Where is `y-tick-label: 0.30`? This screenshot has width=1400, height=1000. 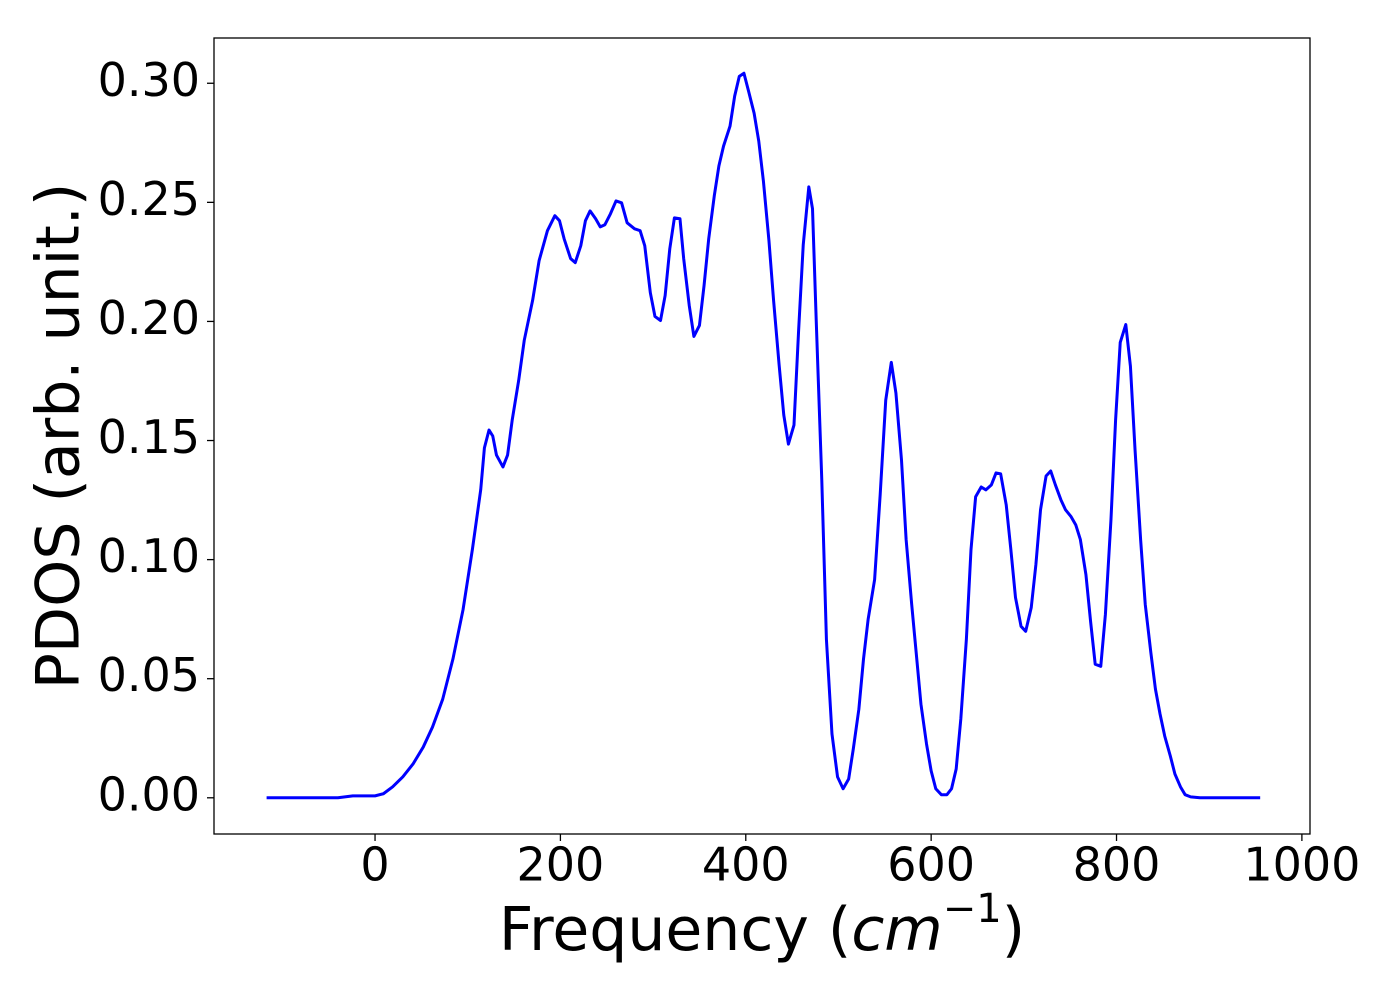
y-tick-label: 0.30 is located at coordinates (149, 80).